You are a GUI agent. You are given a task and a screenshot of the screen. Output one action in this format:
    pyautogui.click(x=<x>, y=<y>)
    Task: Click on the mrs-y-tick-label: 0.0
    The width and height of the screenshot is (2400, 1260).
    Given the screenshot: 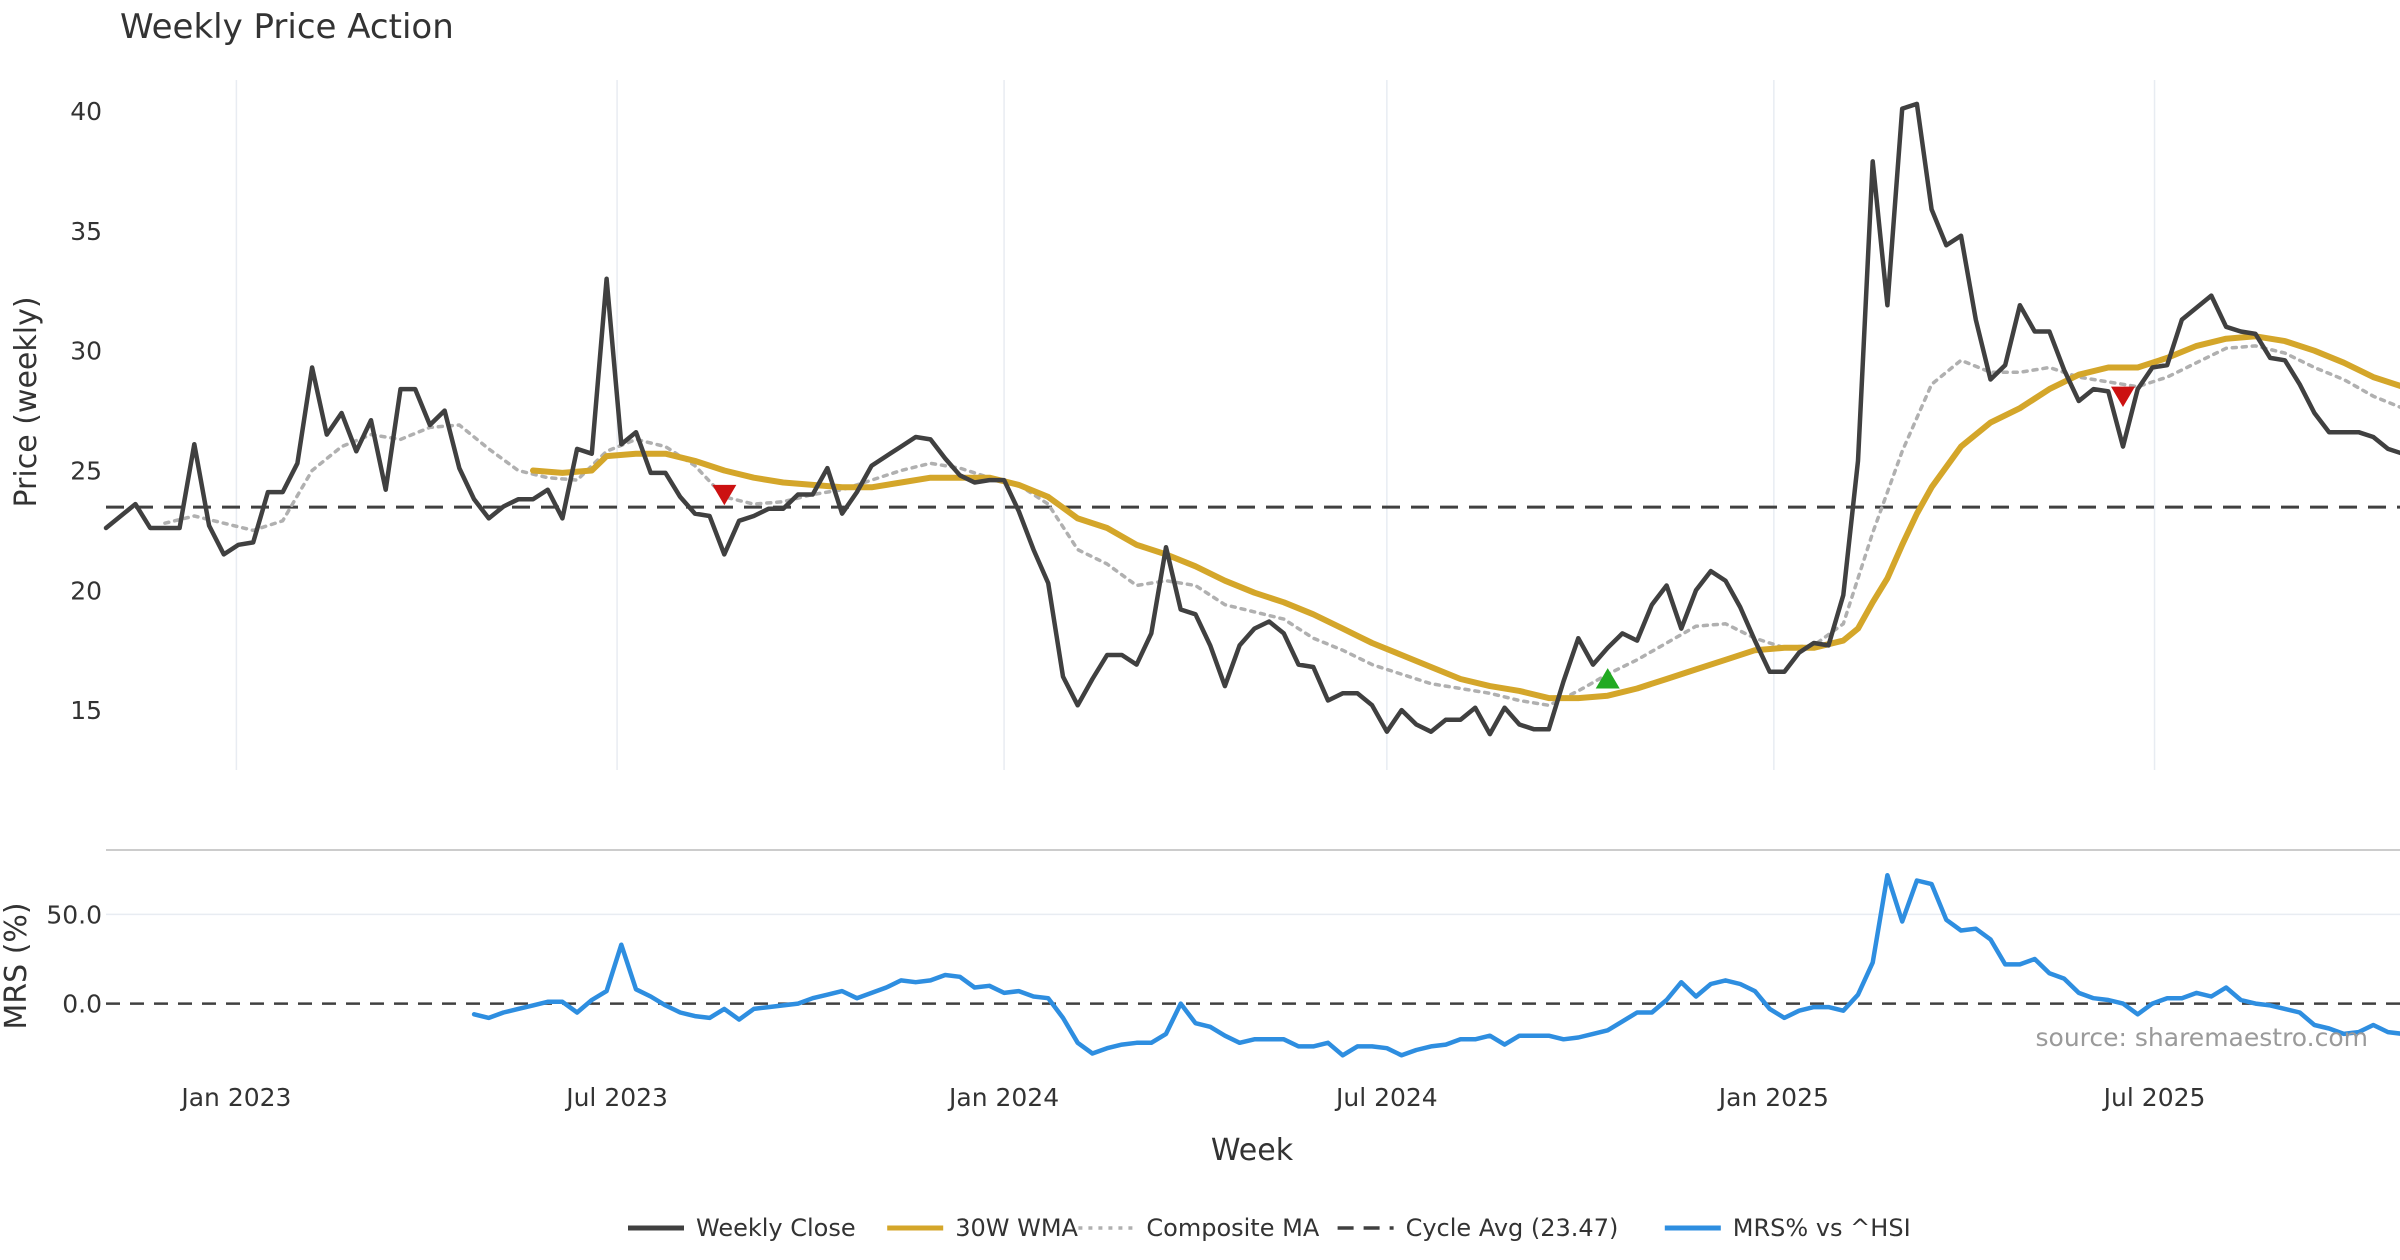 What is the action you would take?
    pyautogui.click(x=82, y=1004)
    